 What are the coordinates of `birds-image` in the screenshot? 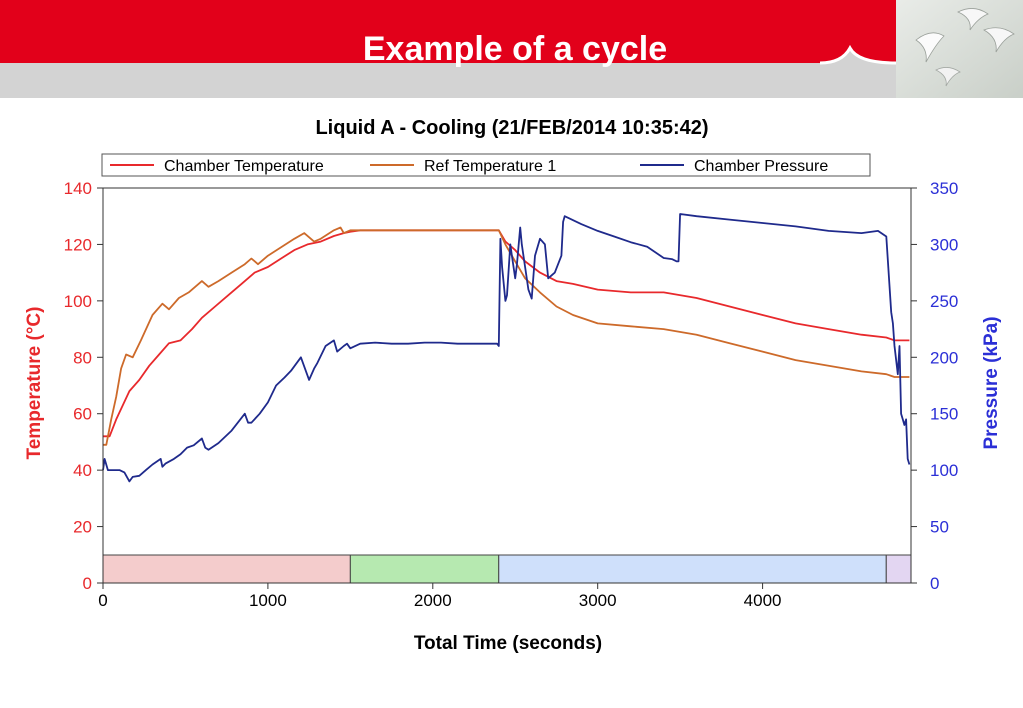 It's located at (959, 49).